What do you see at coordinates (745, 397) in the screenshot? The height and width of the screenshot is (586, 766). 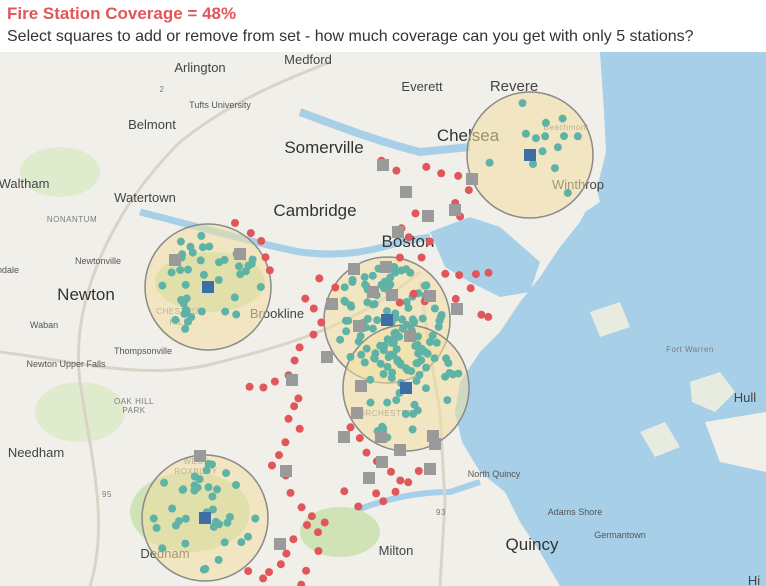 I see `place-label: Hull` at bounding box center [745, 397].